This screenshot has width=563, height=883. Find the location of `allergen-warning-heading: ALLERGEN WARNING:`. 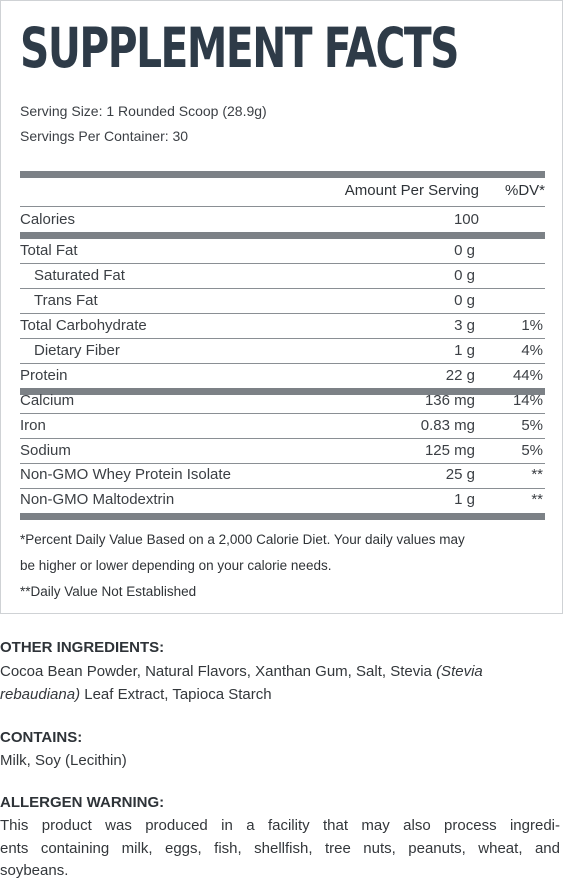

allergen-warning-heading: ALLERGEN WARNING: is located at coordinates (82, 802).